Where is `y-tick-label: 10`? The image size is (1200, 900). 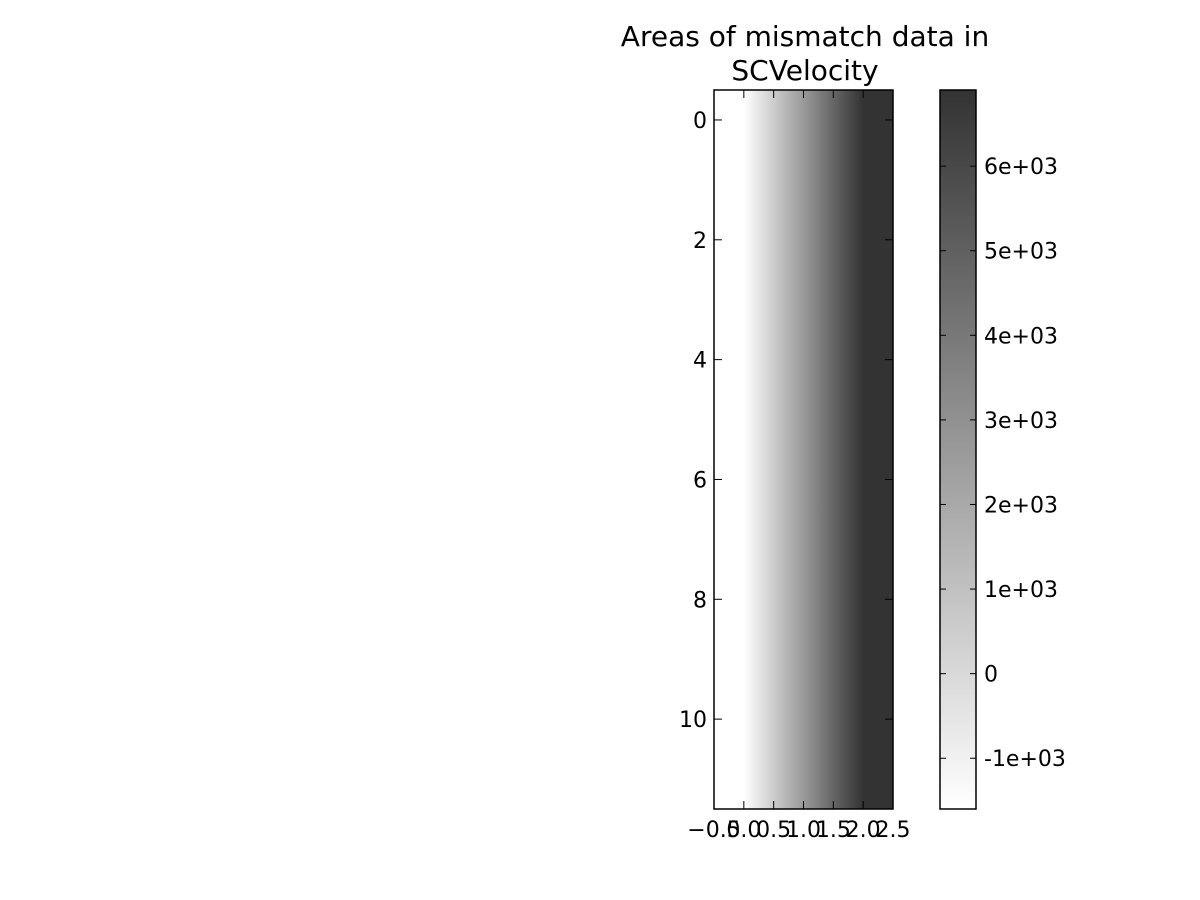
y-tick-label: 10 is located at coordinates (693, 720).